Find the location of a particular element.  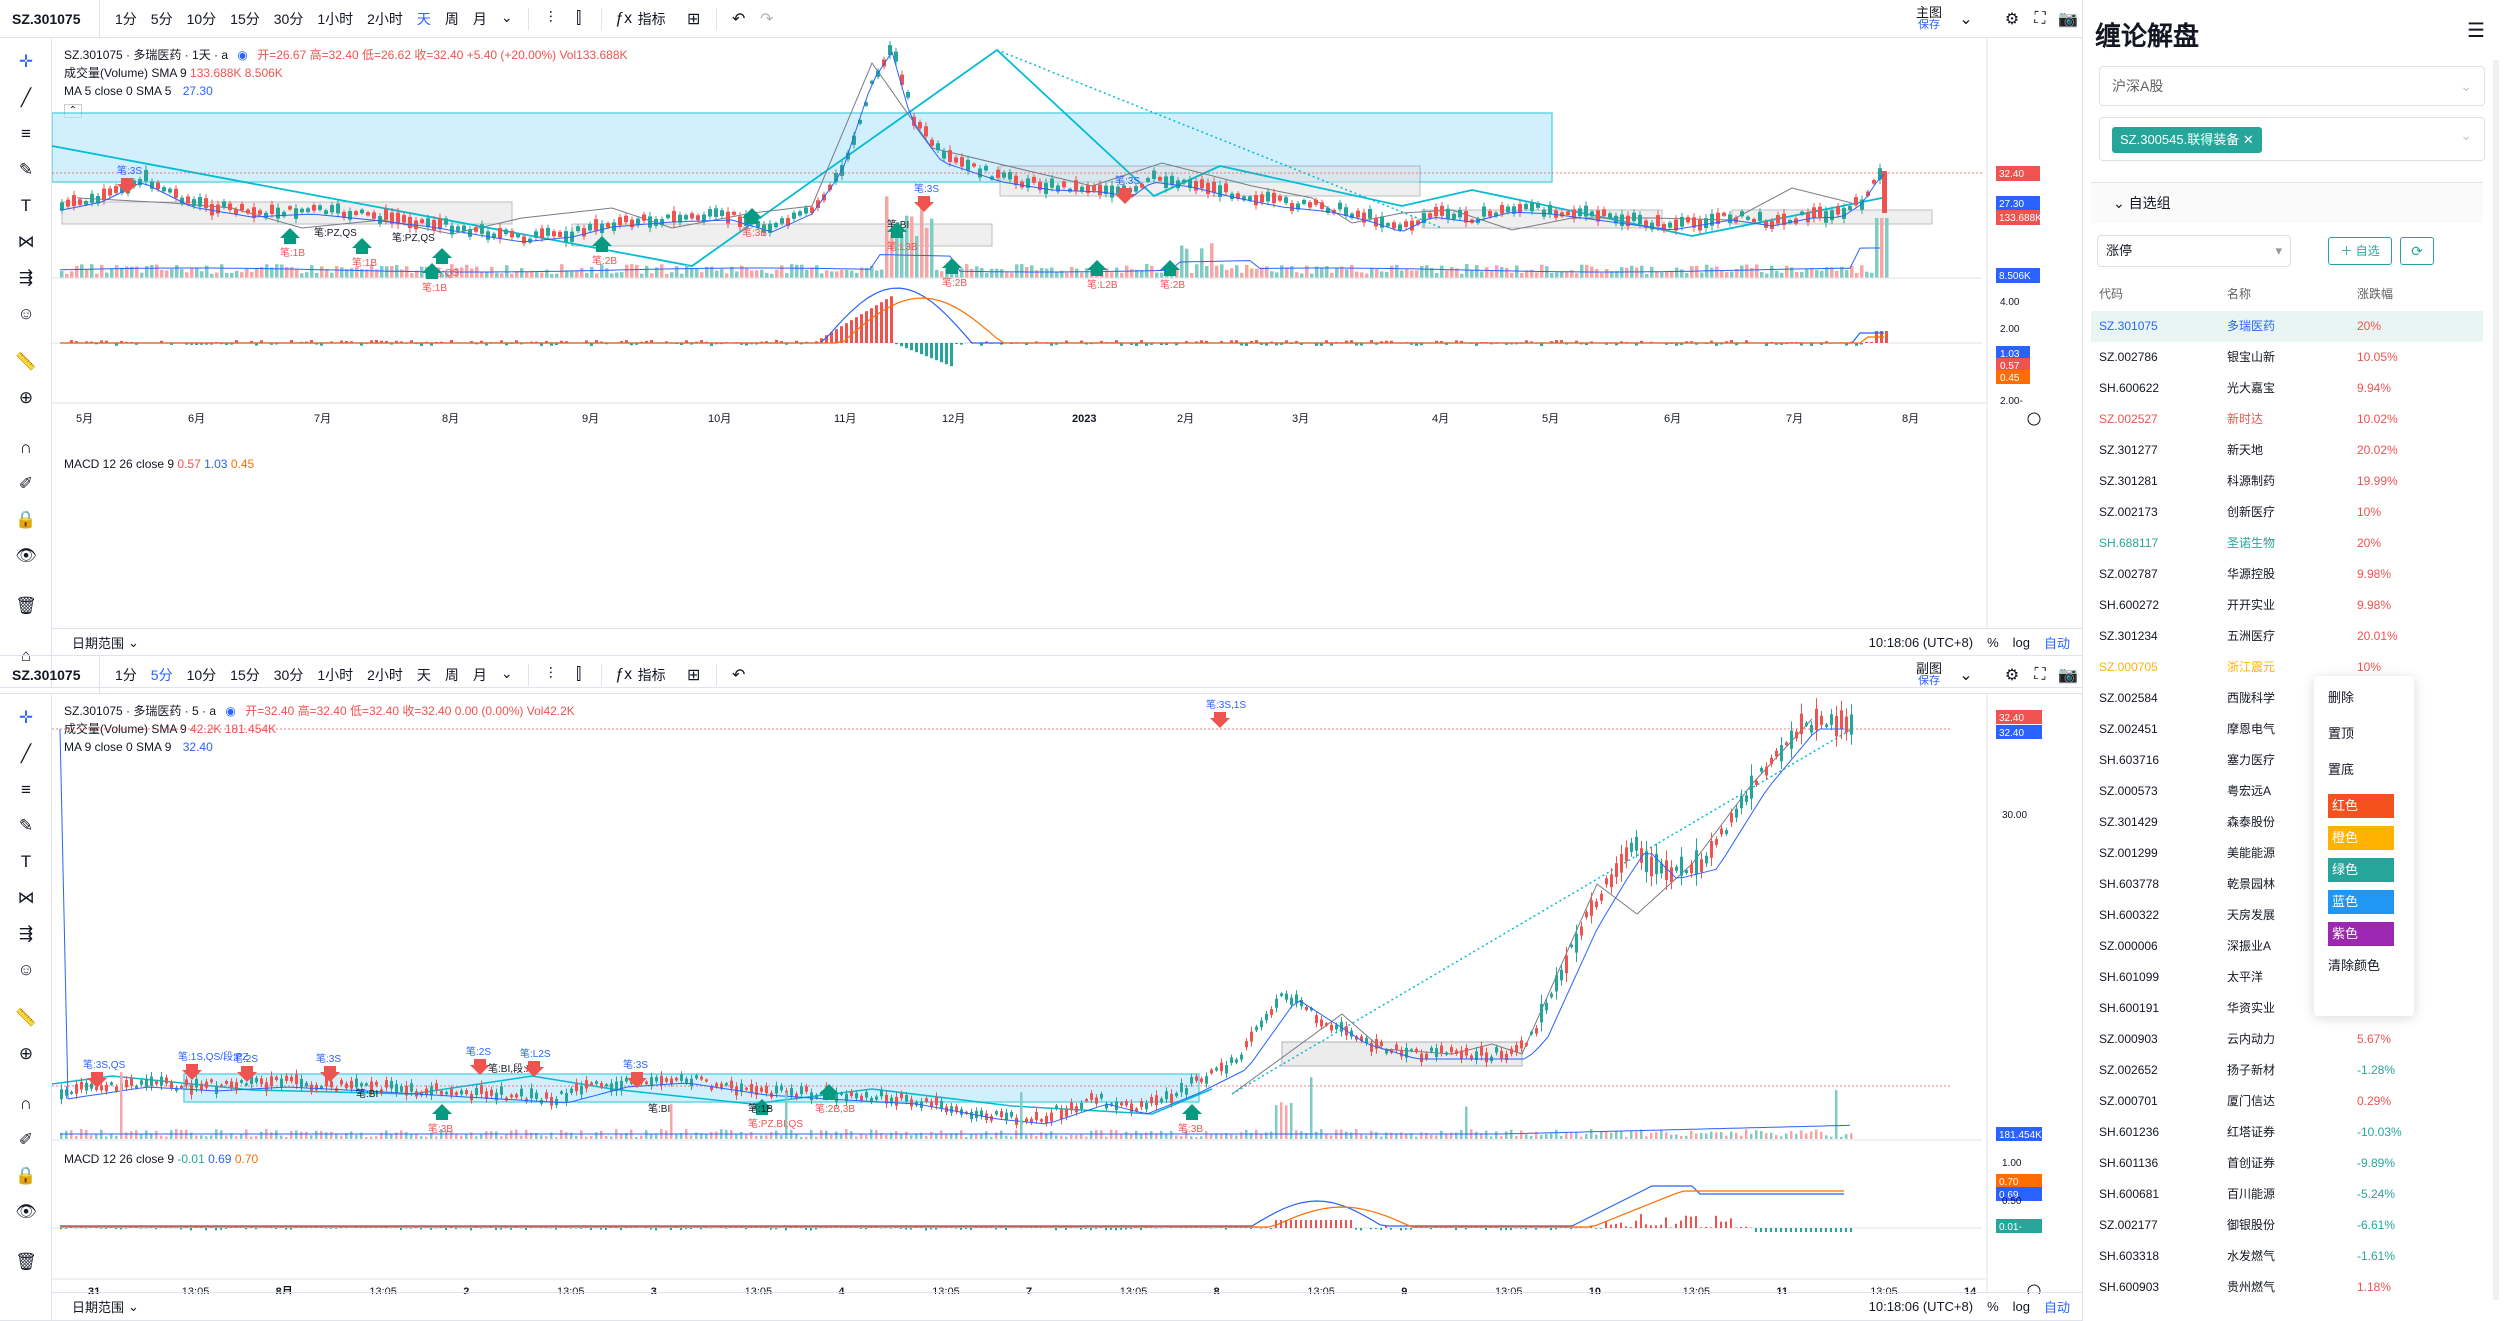

watch-row: SZ.002584 西陇科学 is located at coordinates (2287, 698).